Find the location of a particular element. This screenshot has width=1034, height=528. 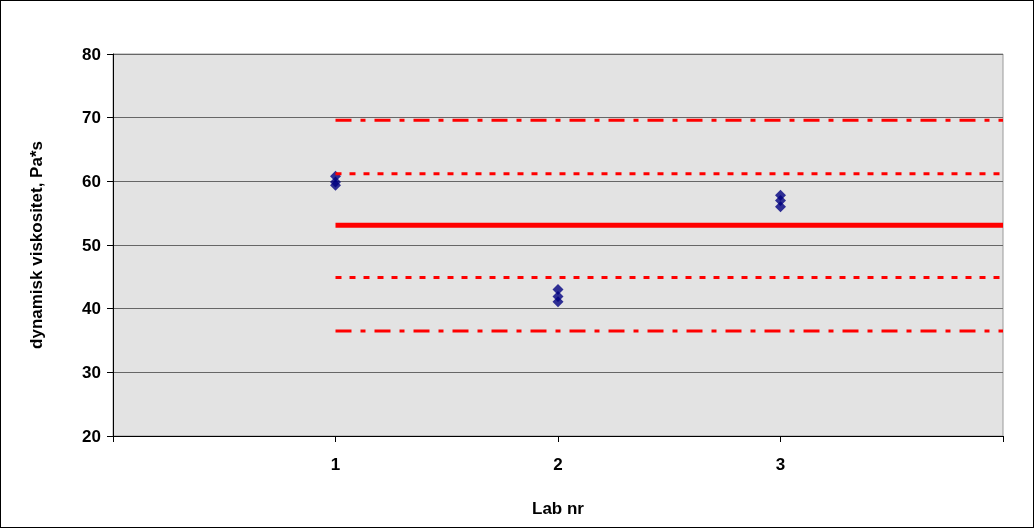

x-axis-title: Lab nr is located at coordinates (558, 508).